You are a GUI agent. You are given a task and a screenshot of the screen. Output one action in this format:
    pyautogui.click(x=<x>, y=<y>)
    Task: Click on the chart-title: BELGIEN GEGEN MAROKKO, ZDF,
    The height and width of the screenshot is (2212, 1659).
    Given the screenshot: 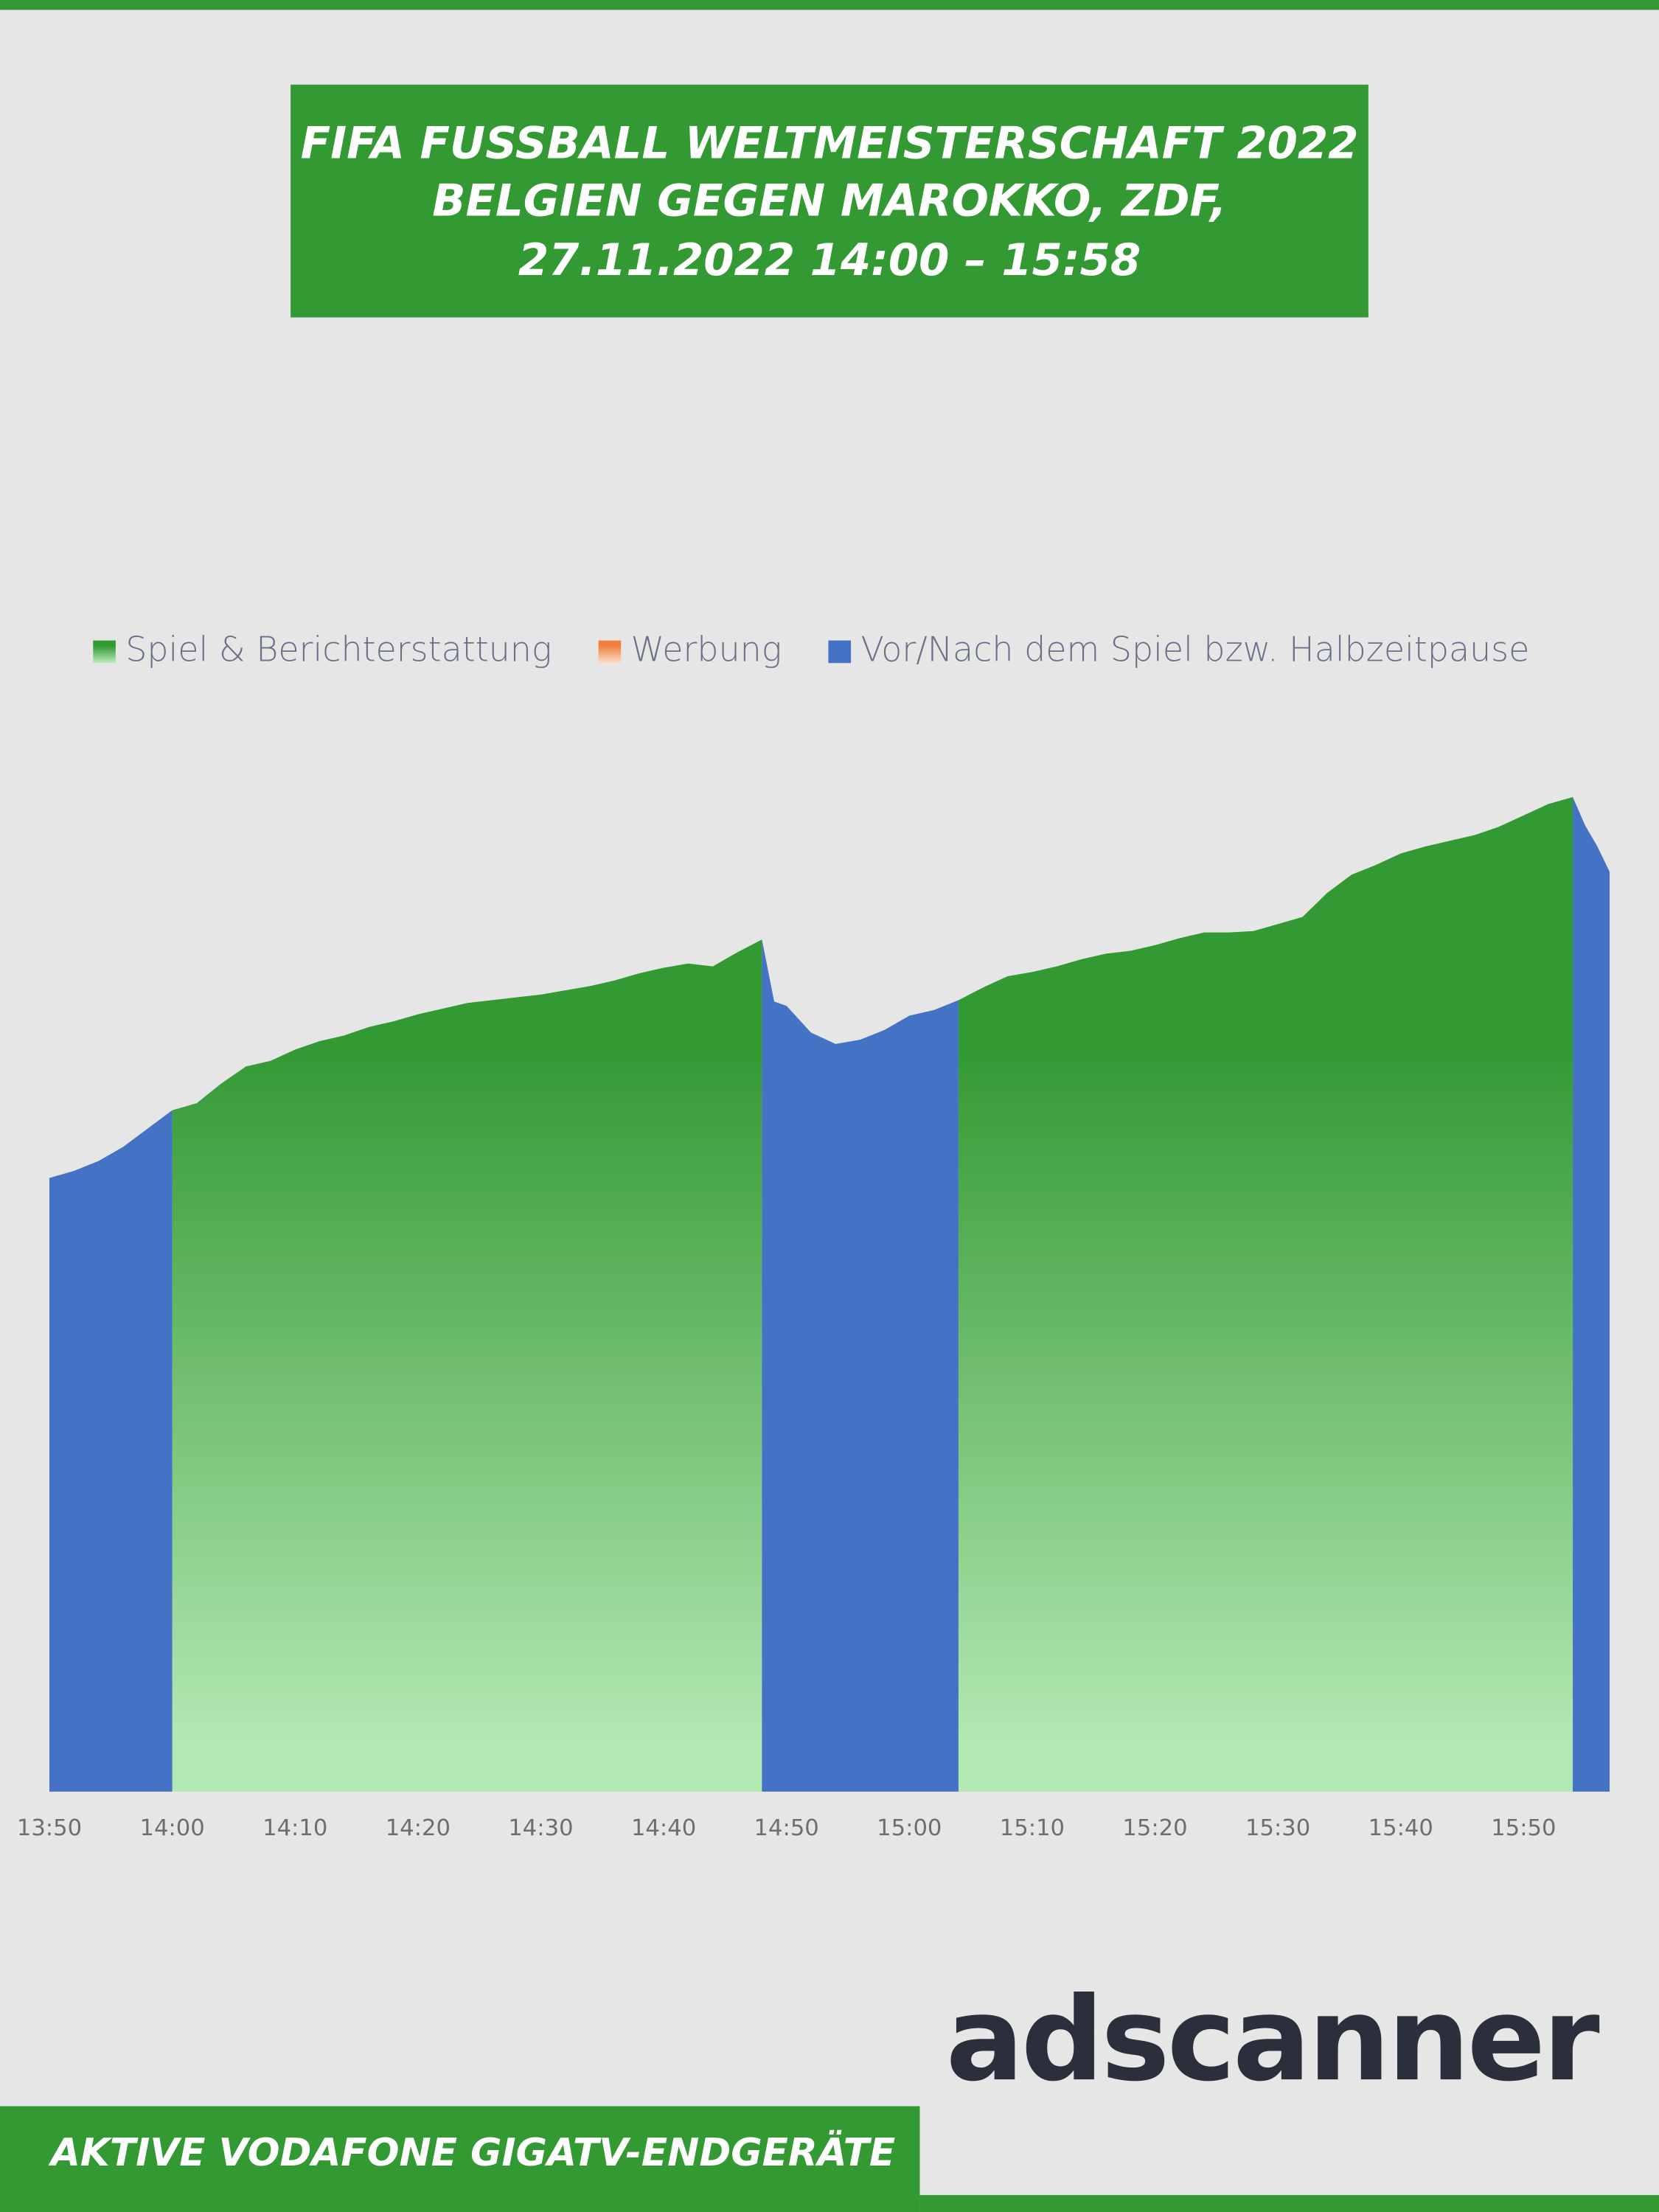 What is the action you would take?
    pyautogui.click(x=829, y=200)
    